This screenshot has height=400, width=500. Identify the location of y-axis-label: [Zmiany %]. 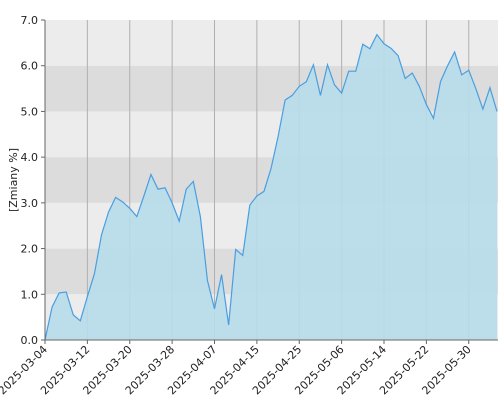
(13, 180).